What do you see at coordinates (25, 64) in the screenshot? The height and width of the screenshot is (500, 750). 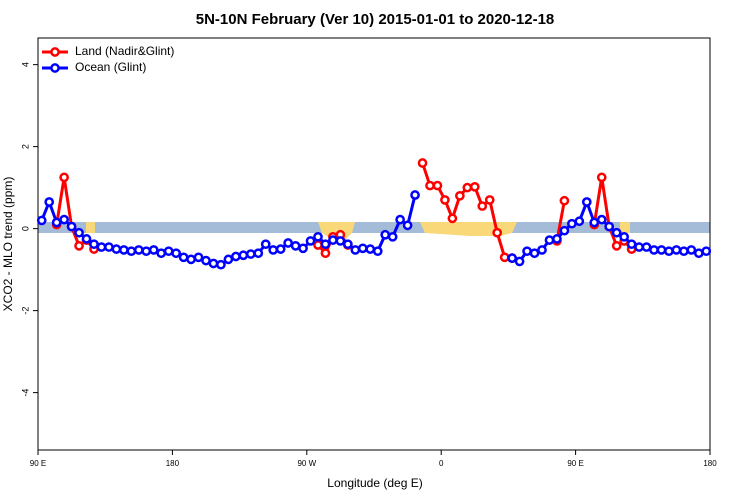 I see `y-tick-label: 4` at bounding box center [25, 64].